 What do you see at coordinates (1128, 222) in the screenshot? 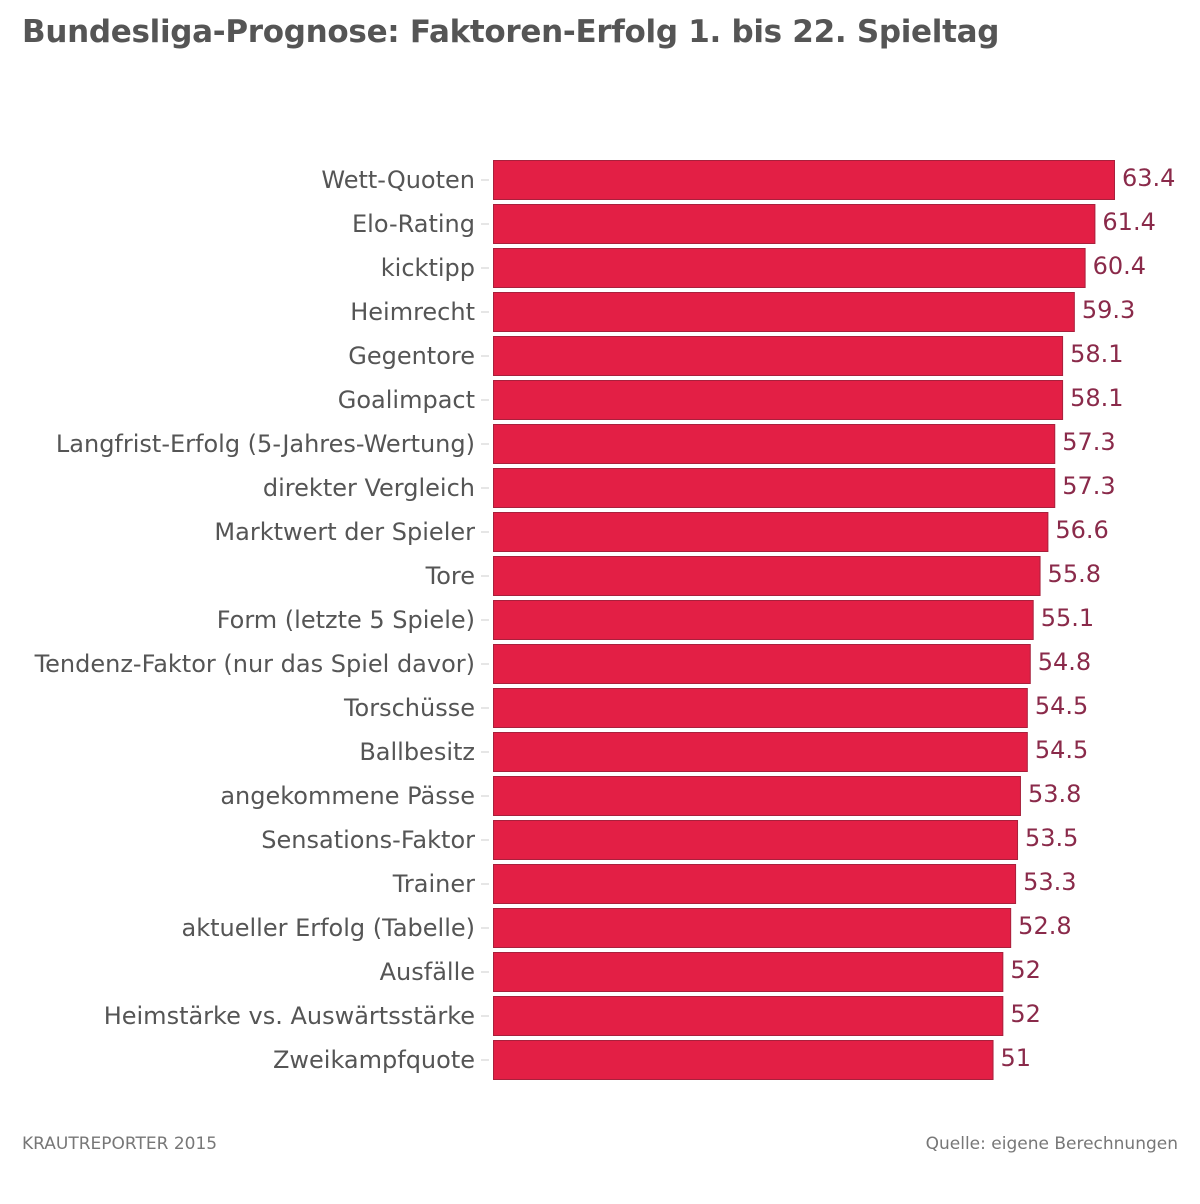
I see `value-label: 61.4` at bounding box center [1128, 222].